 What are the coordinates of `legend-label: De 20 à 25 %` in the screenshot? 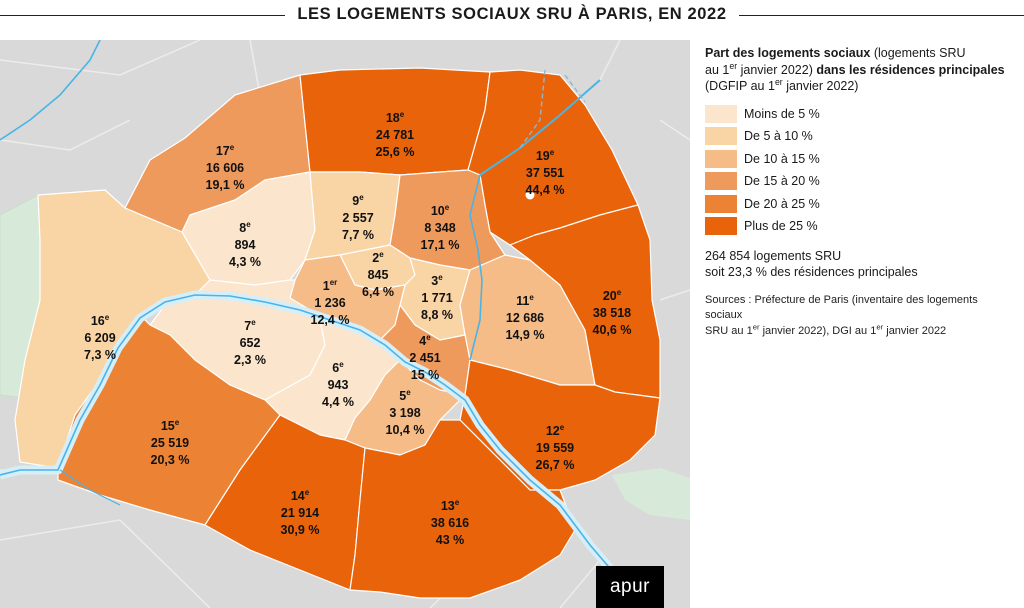 It's located at (782, 203).